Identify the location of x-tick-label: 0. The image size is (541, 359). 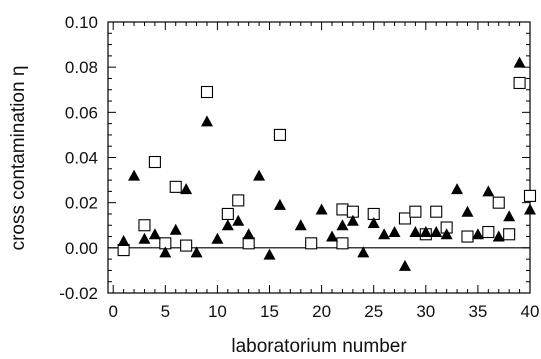
(112, 311).